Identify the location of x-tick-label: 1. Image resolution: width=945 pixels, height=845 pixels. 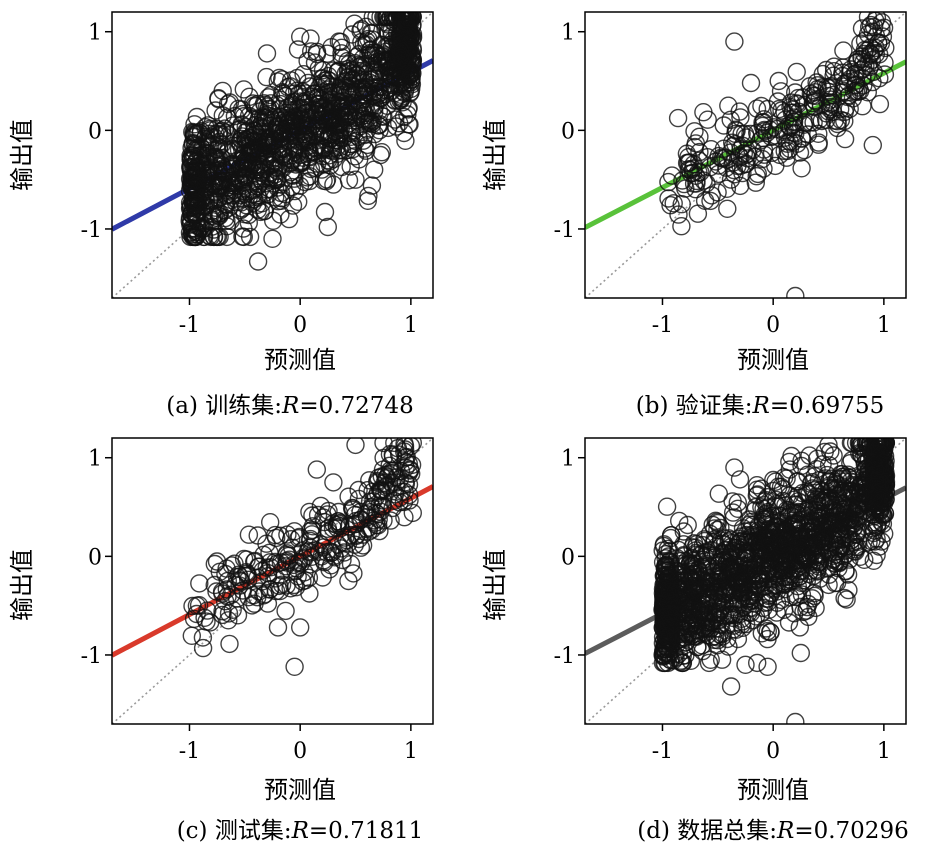
(411, 325).